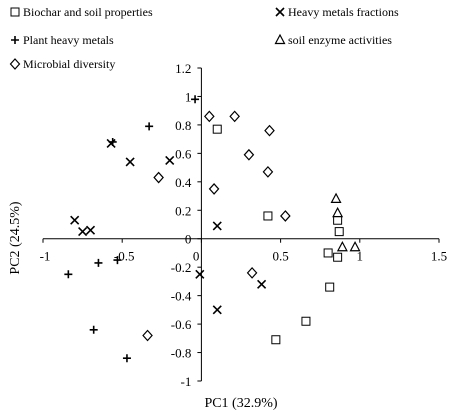  Describe the element at coordinates (243, 251) in the screenshot. I see `x-axis-ticks: -1 -0.5 0 0.5 1 1.5` at that location.